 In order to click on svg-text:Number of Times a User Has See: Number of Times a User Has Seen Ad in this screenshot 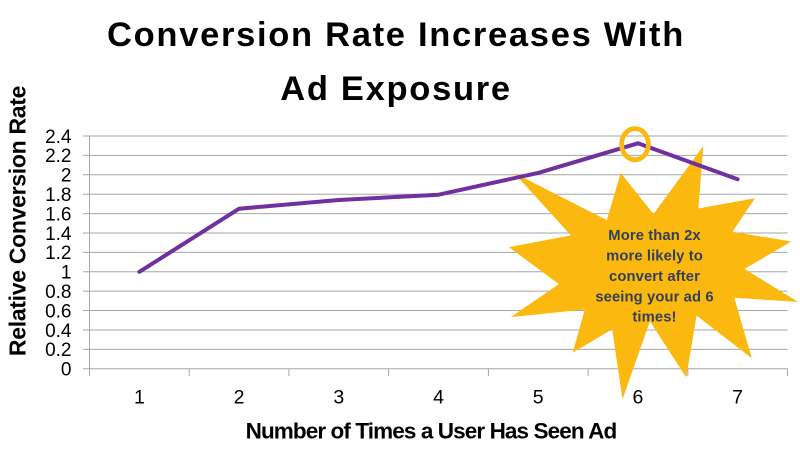, I will do `click(431, 431)`.